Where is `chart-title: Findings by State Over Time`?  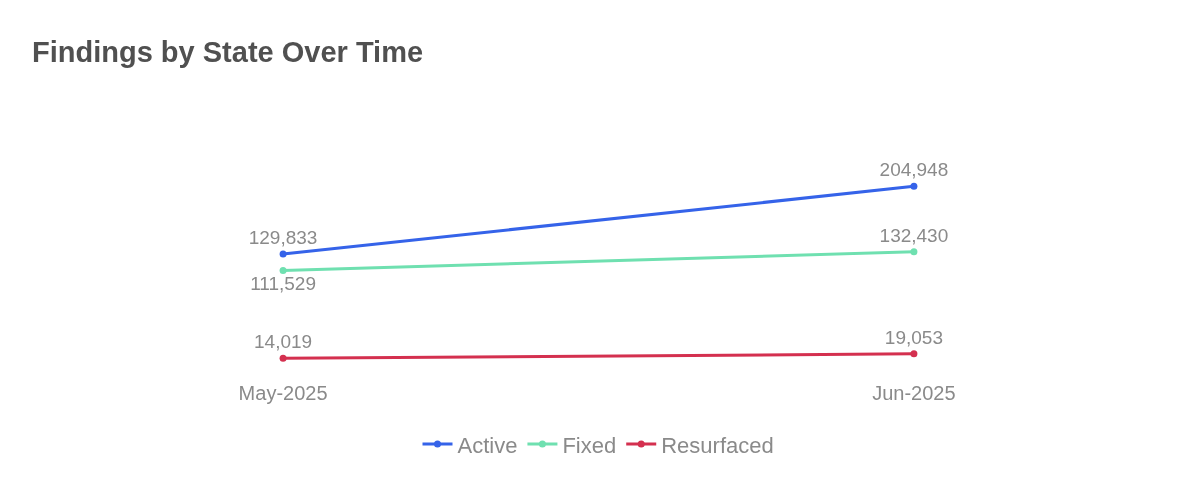
chart-title: Findings by State Over Time is located at coordinates (228, 52).